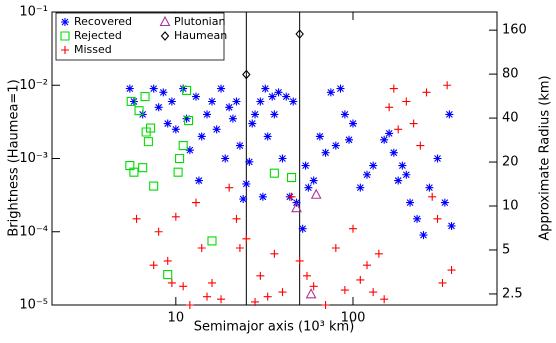 The width and height of the screenshot is (556, 343). What do you see at coordinates (98, 35) in the screenshot?
I see `legend-label: Rejected` at bounding box center [98, 35].